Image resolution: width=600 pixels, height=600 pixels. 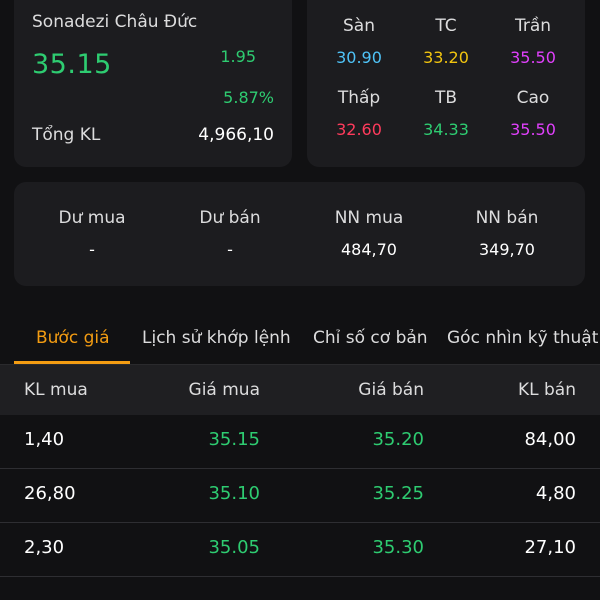 What do you see at coordinates (230, 218) in the screenshot?
I see `ask-surplus-label: Dư bán` at bounding box center [230, 218].